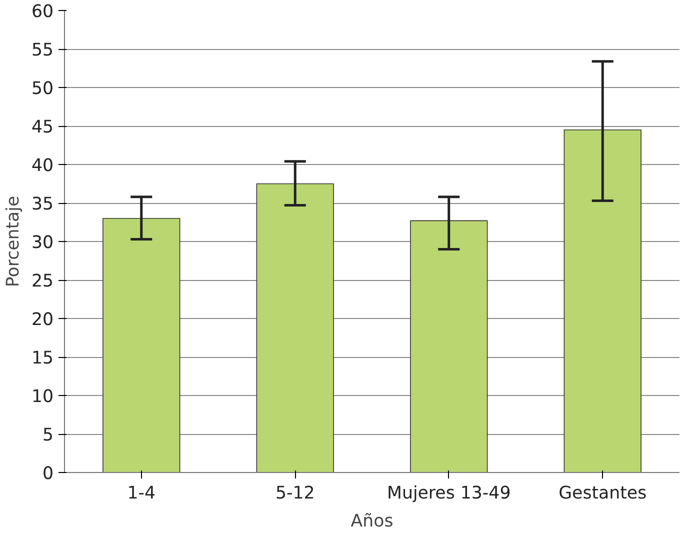 The image size is (689, 534). I want to click on x-tick-label: 1-4, so click(141, 494).